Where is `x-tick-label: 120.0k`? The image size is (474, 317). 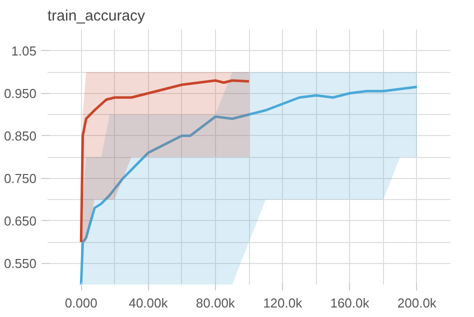 x-tick-label: 120.0k is located at coordinates (283, 303).